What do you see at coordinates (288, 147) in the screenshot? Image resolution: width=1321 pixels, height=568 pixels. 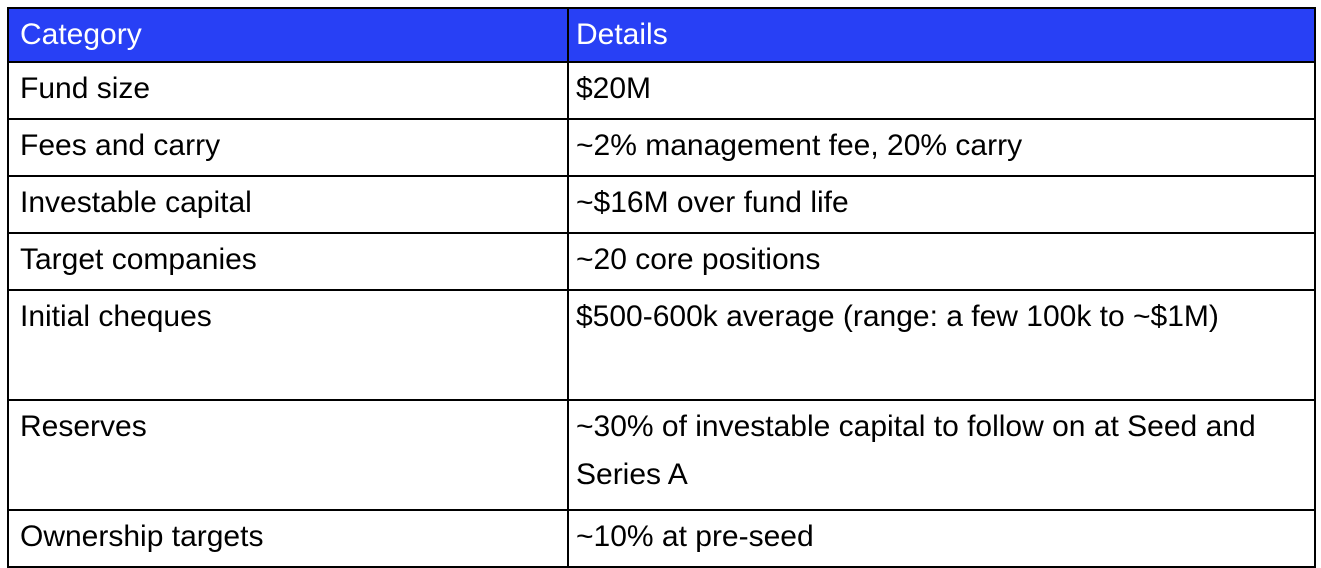 I see `category-cell: Fees and carry` at bounding box center [288, 147].